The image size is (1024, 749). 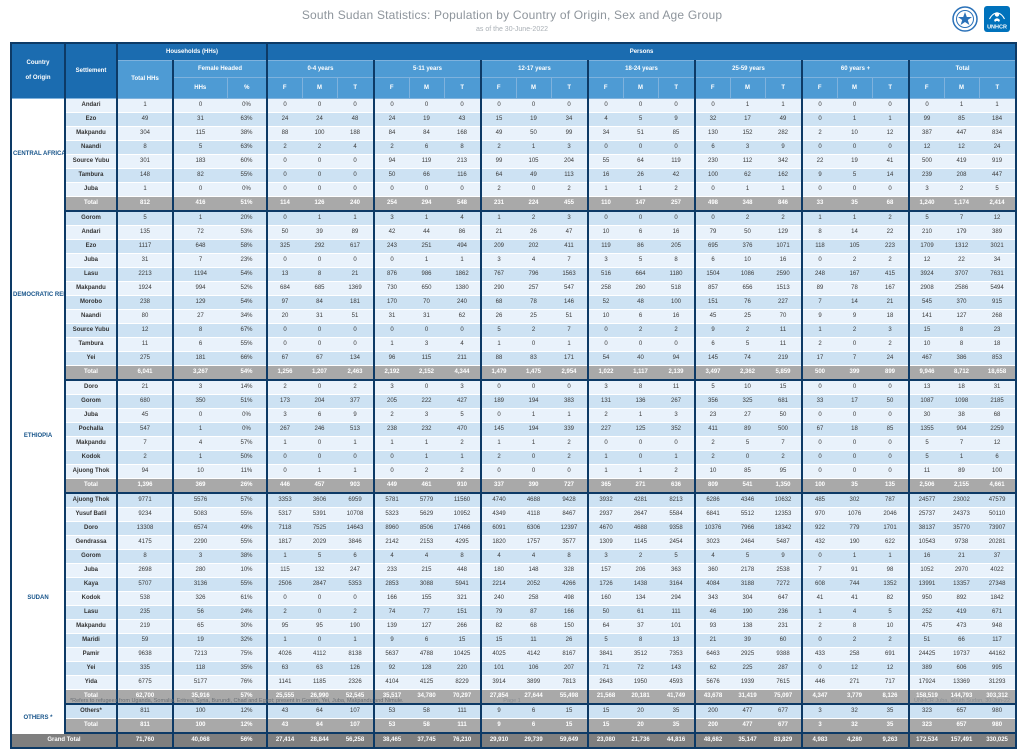 I want to click on value-cell: 146, so click(x=570, y=302).